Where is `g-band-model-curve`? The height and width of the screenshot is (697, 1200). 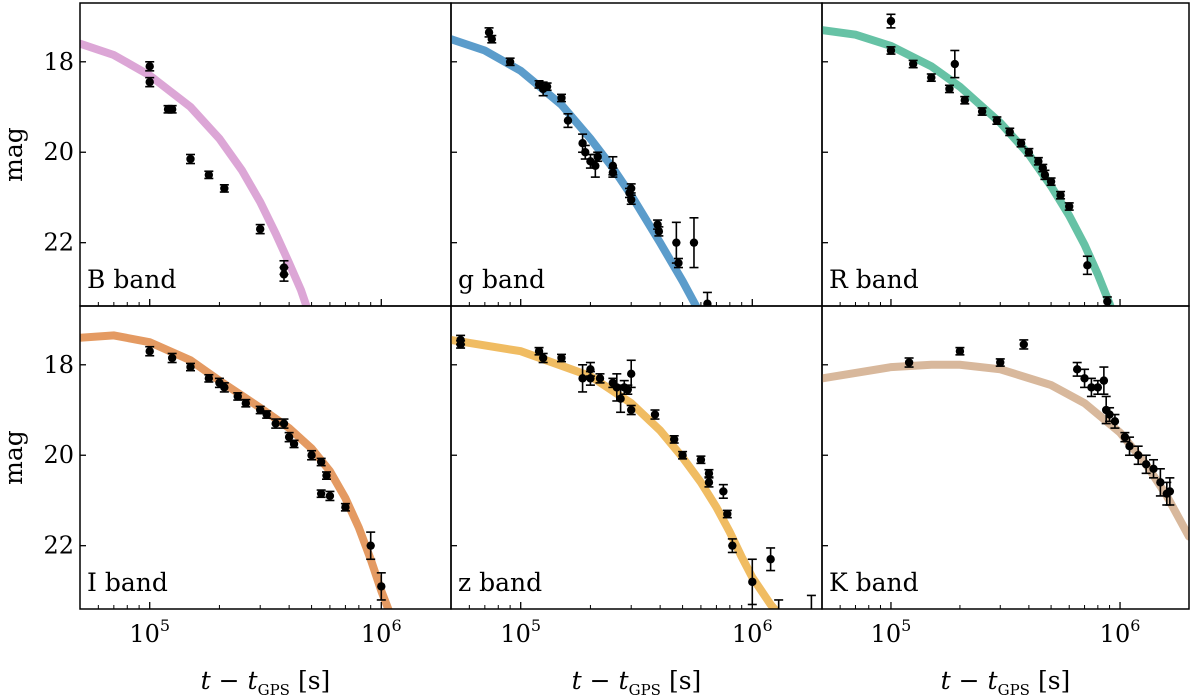 g-band-model-curve is located at coordinates (576, 170).